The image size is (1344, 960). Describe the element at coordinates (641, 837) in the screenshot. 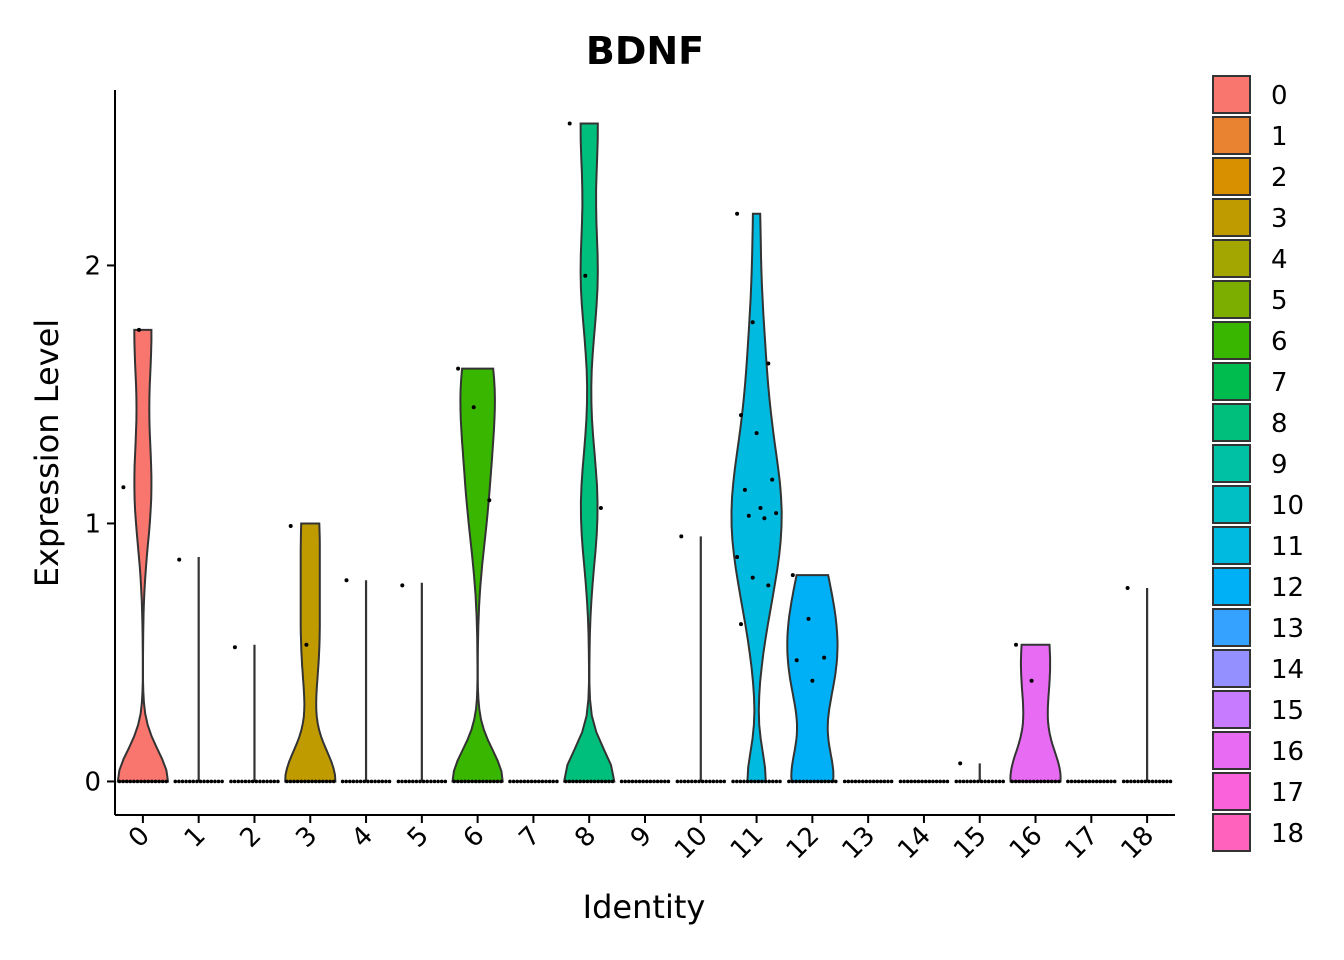

I see `x-tick-label: 9` at that location.